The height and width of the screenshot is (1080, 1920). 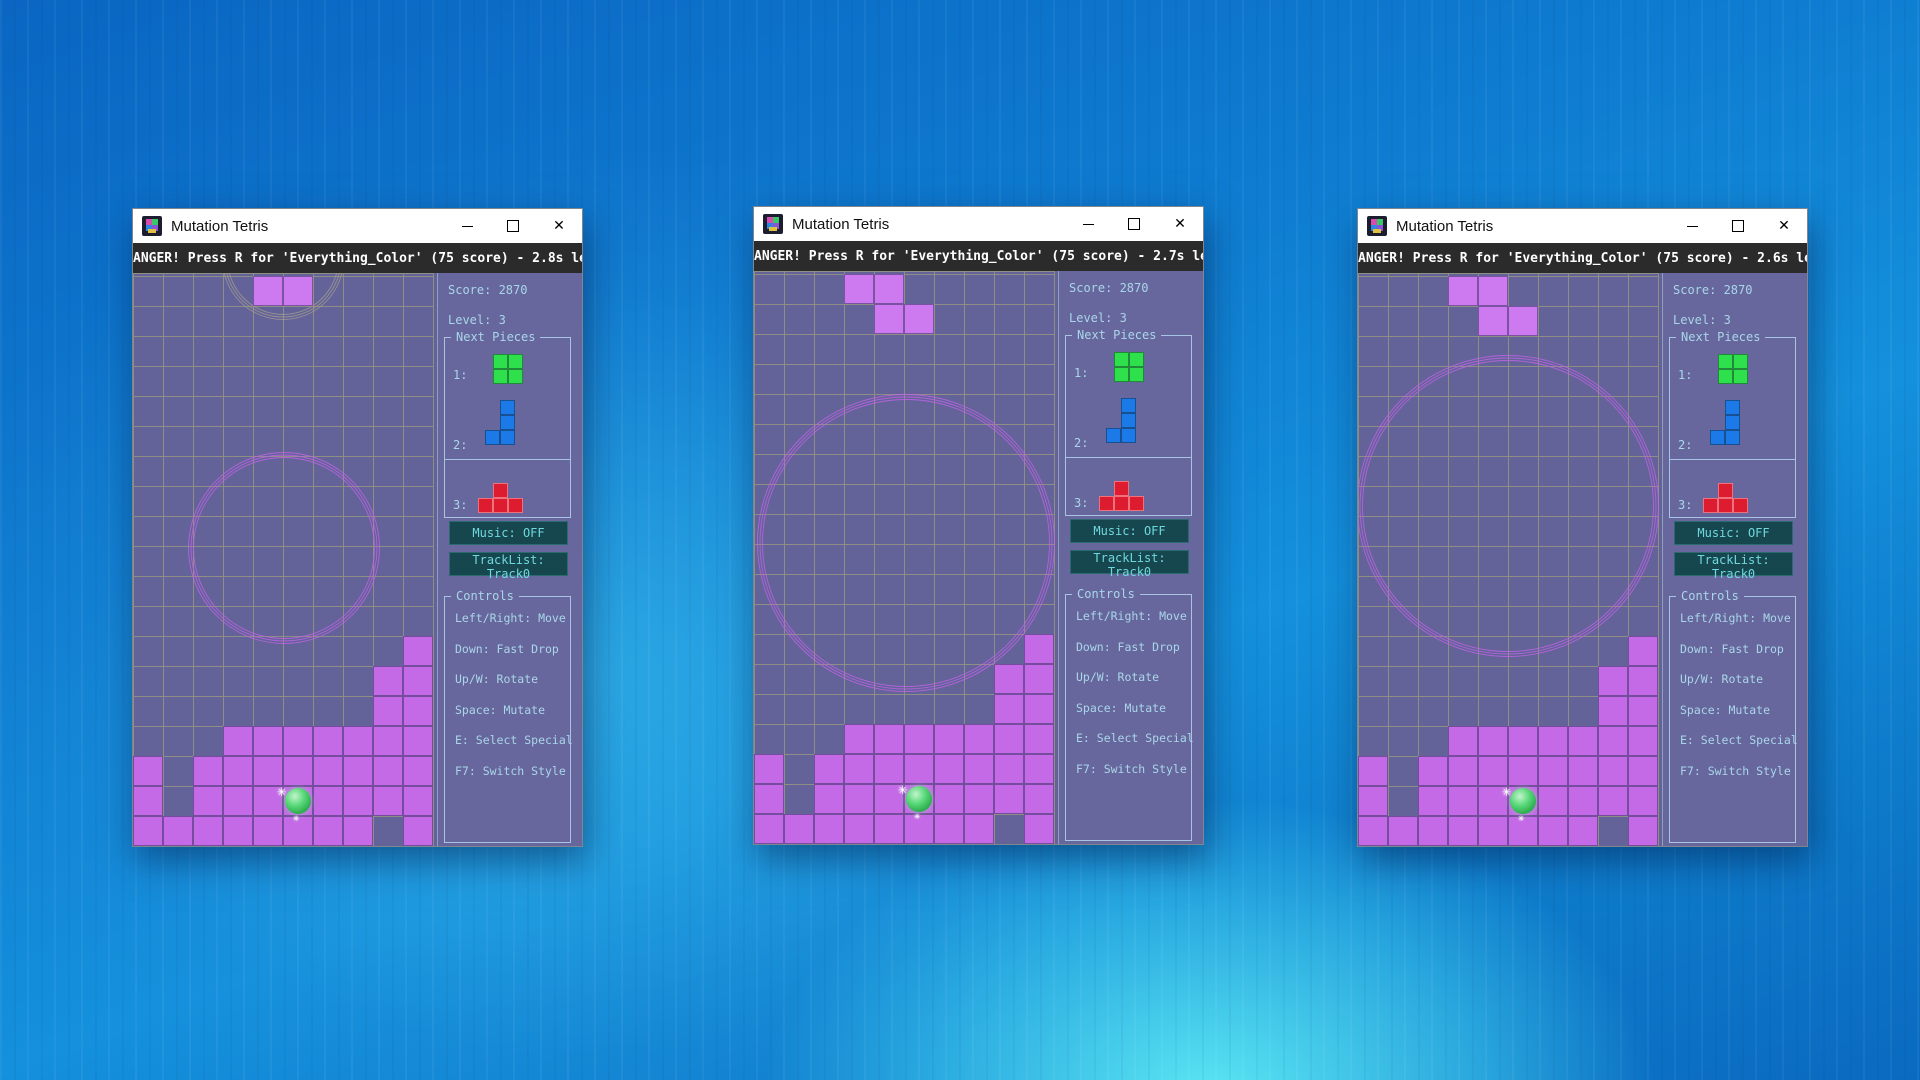 What do you see at coordinates (1732, 459) in the screenshot?
I see `next-pieces-divider` at bounding box center [1732, 459].